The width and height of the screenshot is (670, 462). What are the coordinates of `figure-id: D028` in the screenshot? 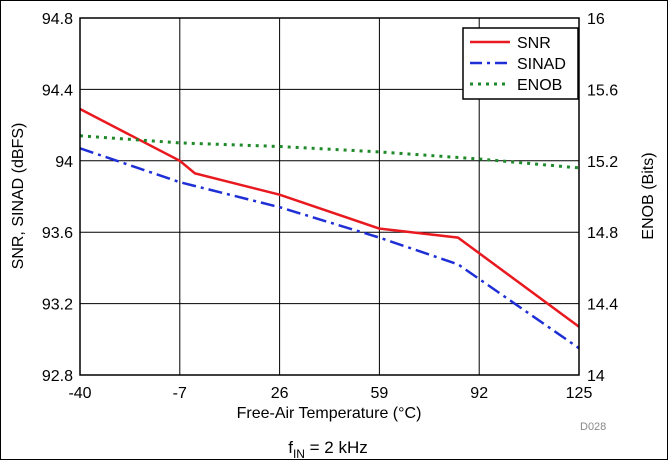 It's located at (593, 427).